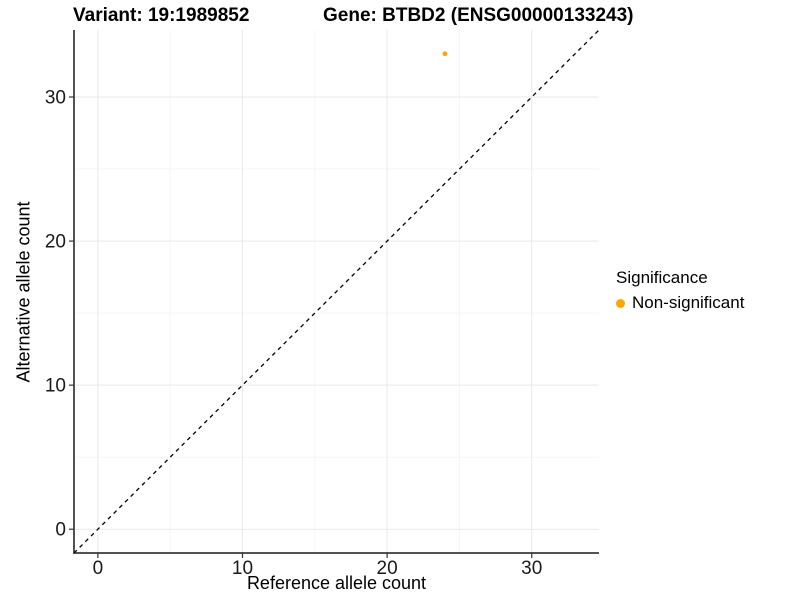 The image size is (800, 600). I want to click on y-tick-label: 0, so click(60, 530).